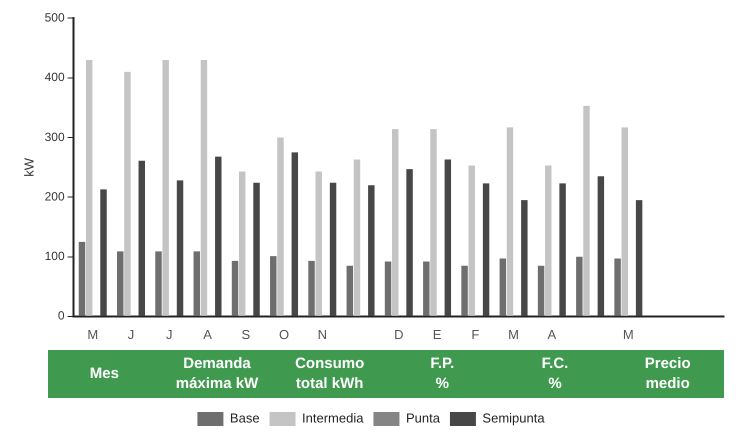 The height and width of the screenshot is (448, 756). Describe the element at coordinates (284, 334) in the screenshot. I see `x-tick-label: O` at that location.